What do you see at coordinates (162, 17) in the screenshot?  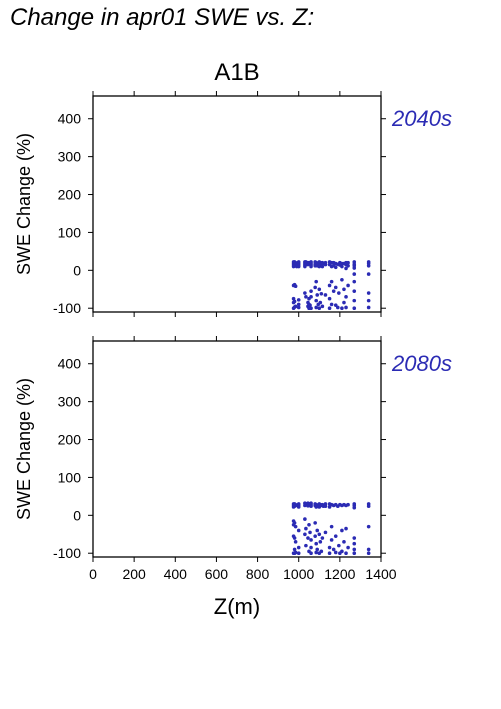 I see `page-title: Change in apr01 SWE vs. Z:` at bounding box center [162, 17].